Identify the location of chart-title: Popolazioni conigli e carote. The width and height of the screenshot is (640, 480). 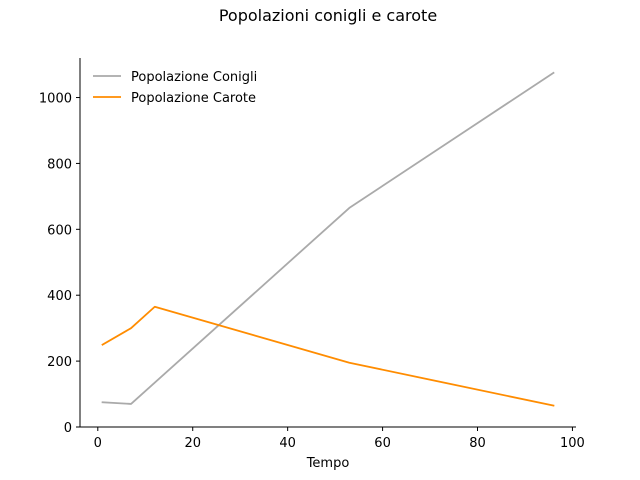
(328, 15).